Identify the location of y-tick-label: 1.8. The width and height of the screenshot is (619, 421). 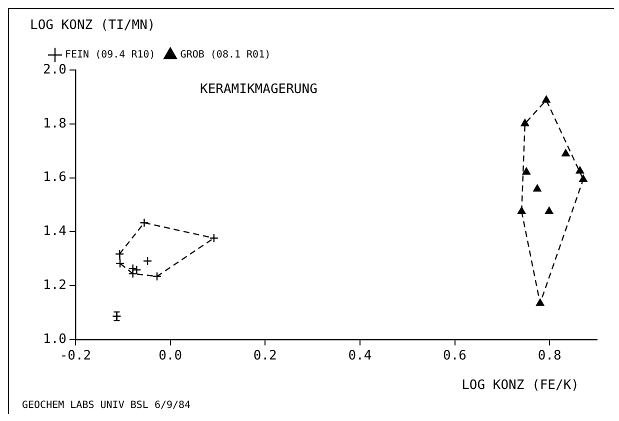
(54, 124).